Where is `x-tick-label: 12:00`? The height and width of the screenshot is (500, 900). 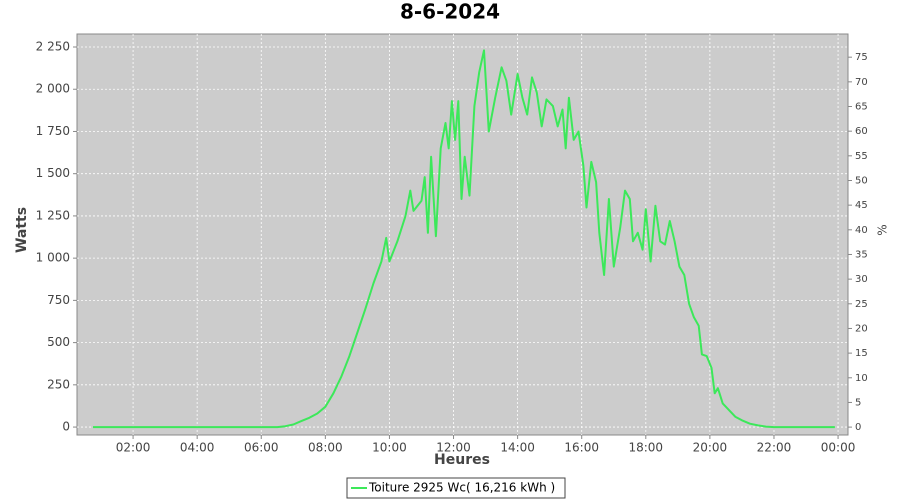
x-tick-label: 12:00 is located at coordinates (453, 448).